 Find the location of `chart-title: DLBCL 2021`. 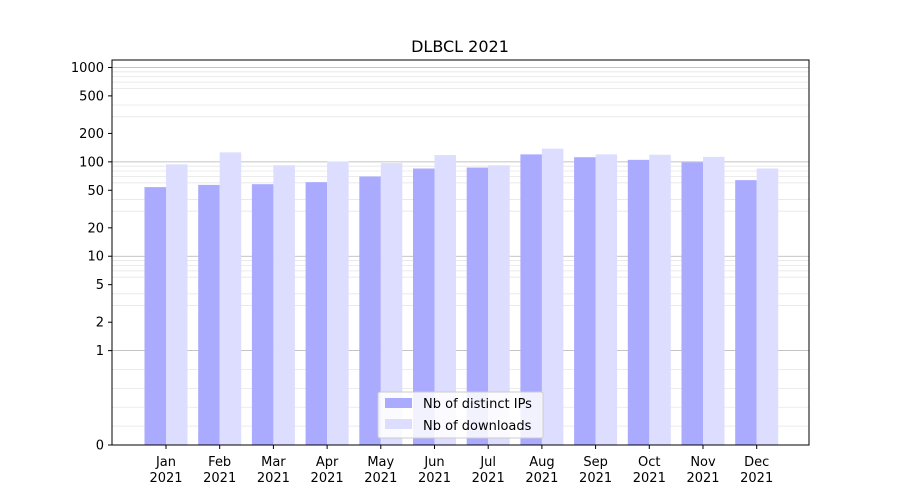

chart-title: DLBCL 2021 is located at coordinates (460, 46).